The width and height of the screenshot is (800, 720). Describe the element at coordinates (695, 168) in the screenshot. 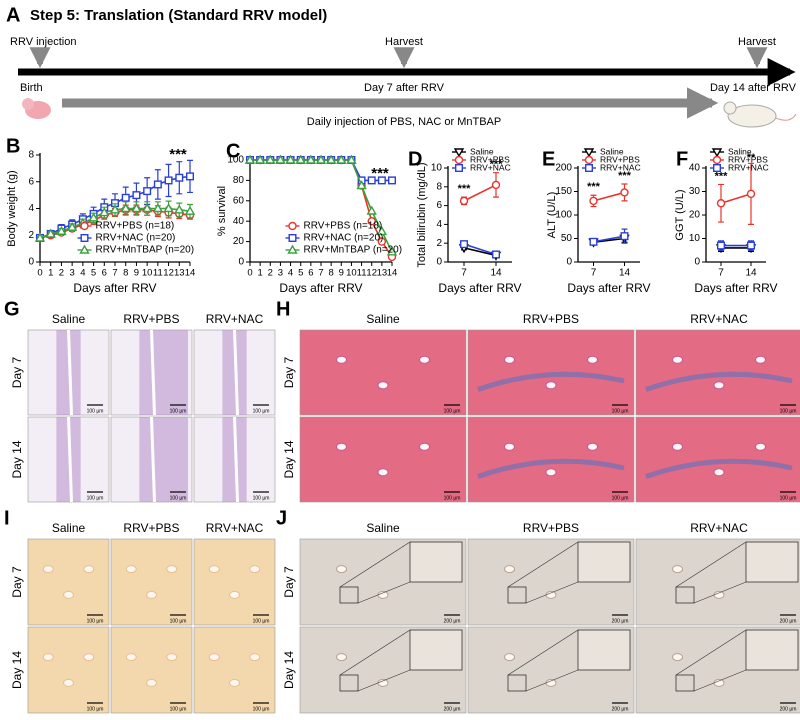

I see `y-tick-label: 40` at that location.